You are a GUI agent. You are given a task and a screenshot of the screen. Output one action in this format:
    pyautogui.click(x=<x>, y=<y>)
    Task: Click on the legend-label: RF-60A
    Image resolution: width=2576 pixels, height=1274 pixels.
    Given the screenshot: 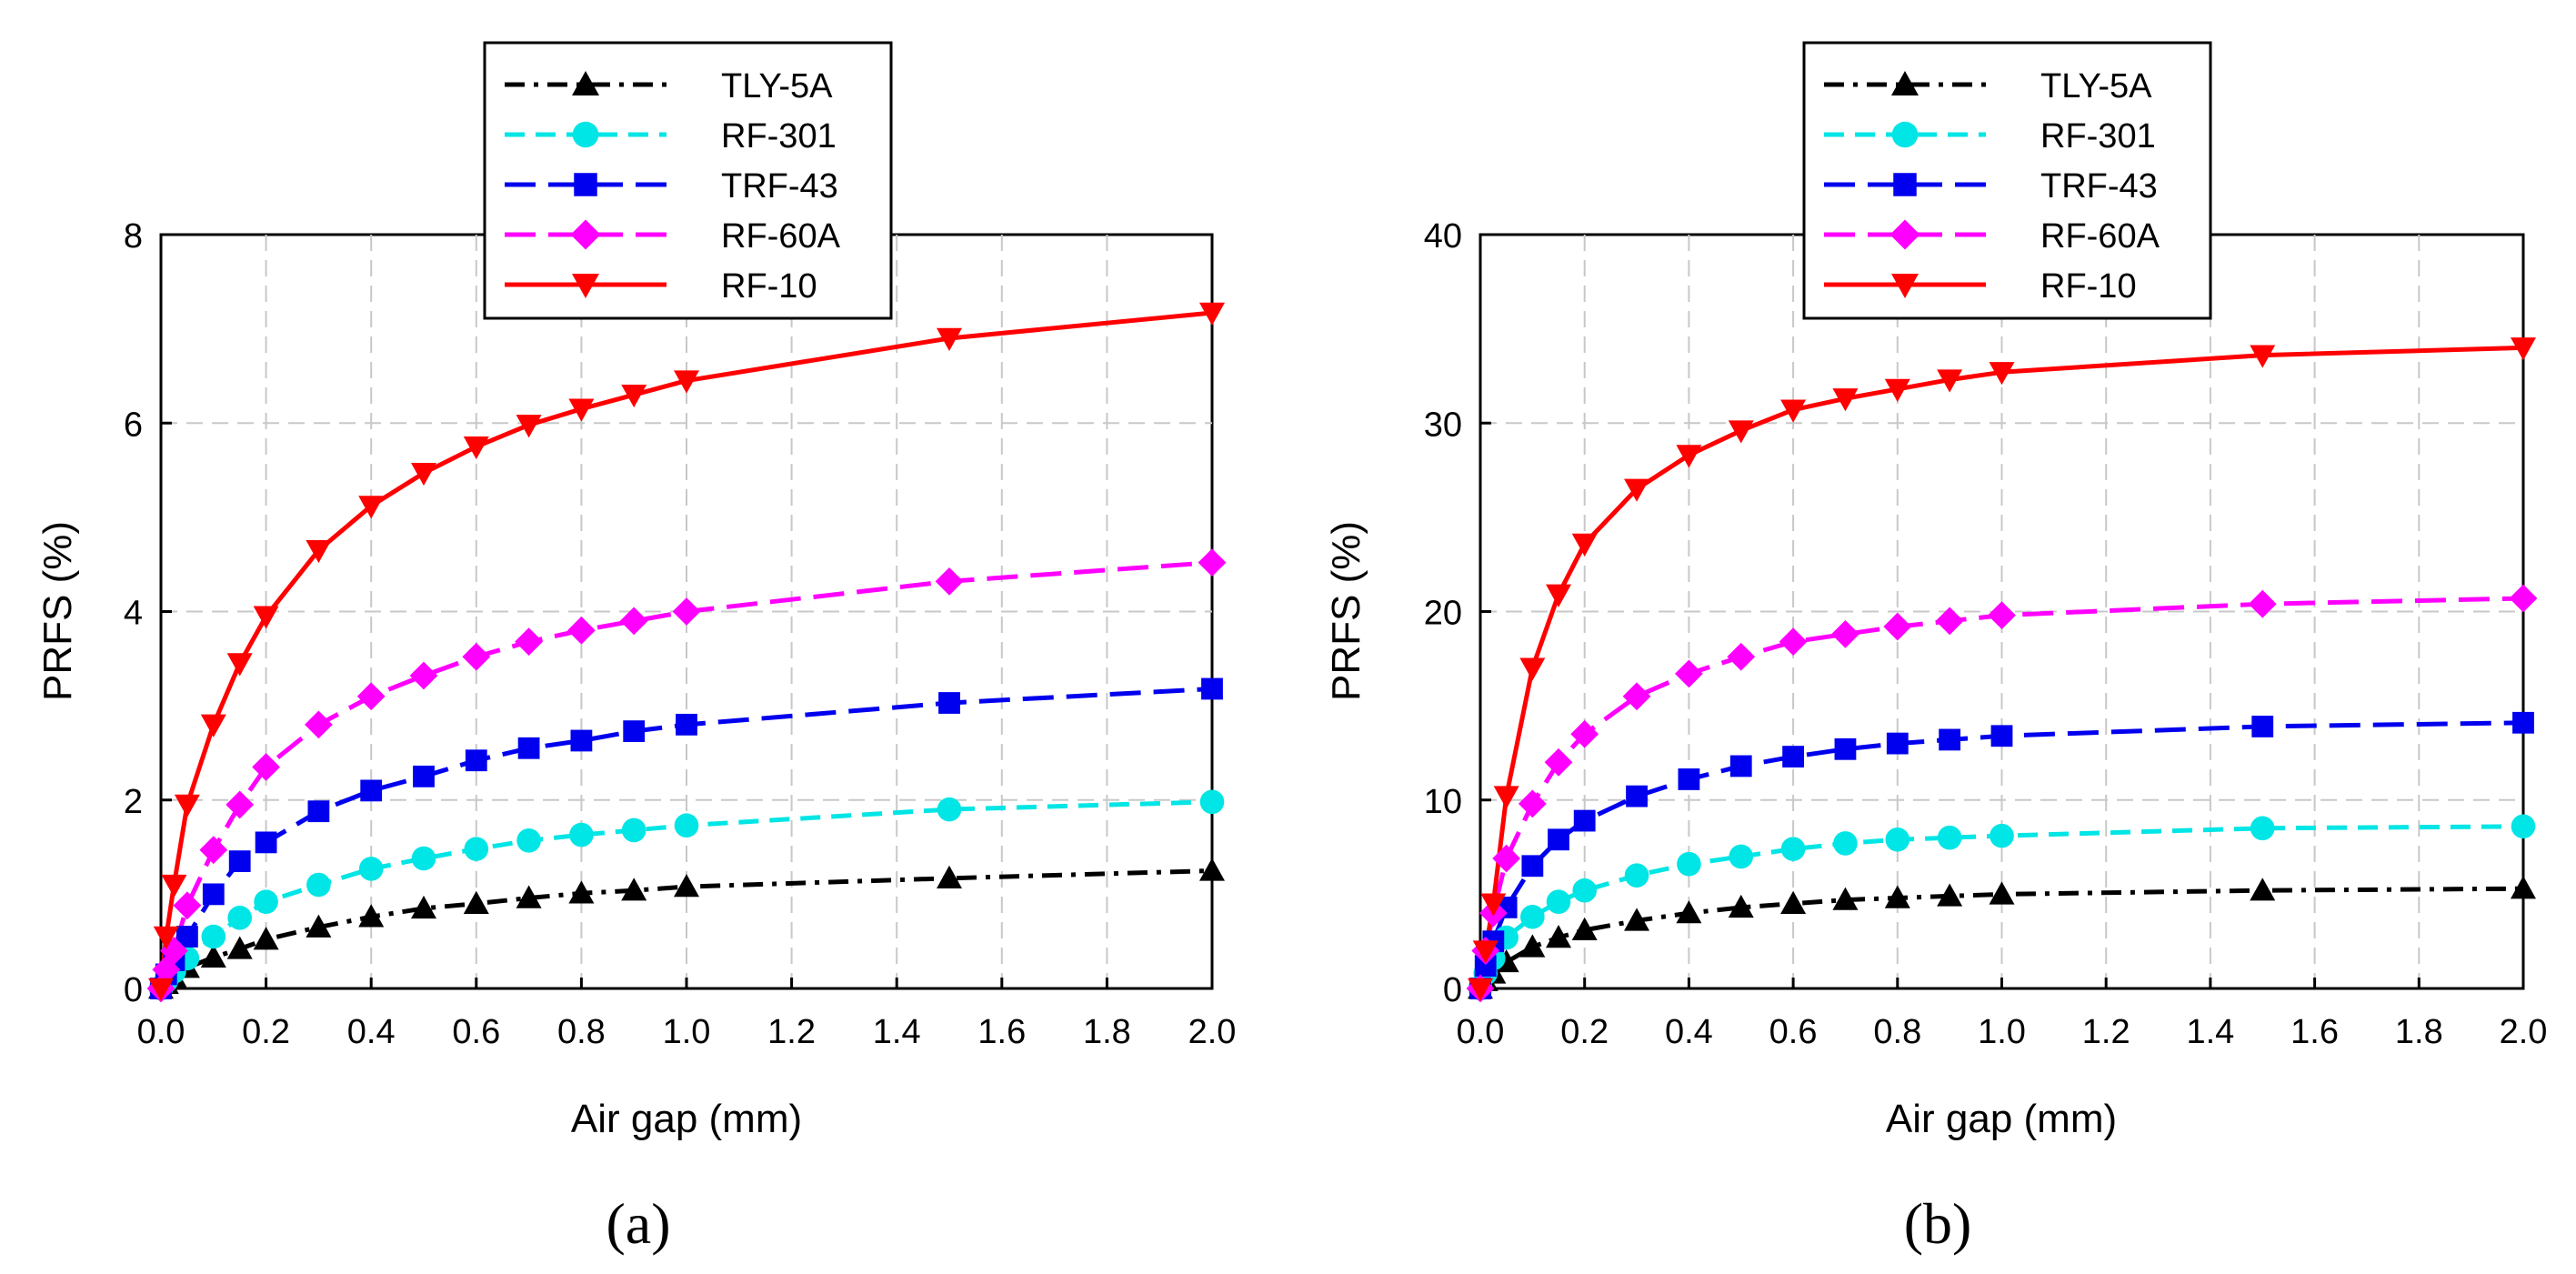 What is the action you would take?
    pyautogui.click(x=2100, y=236)
    